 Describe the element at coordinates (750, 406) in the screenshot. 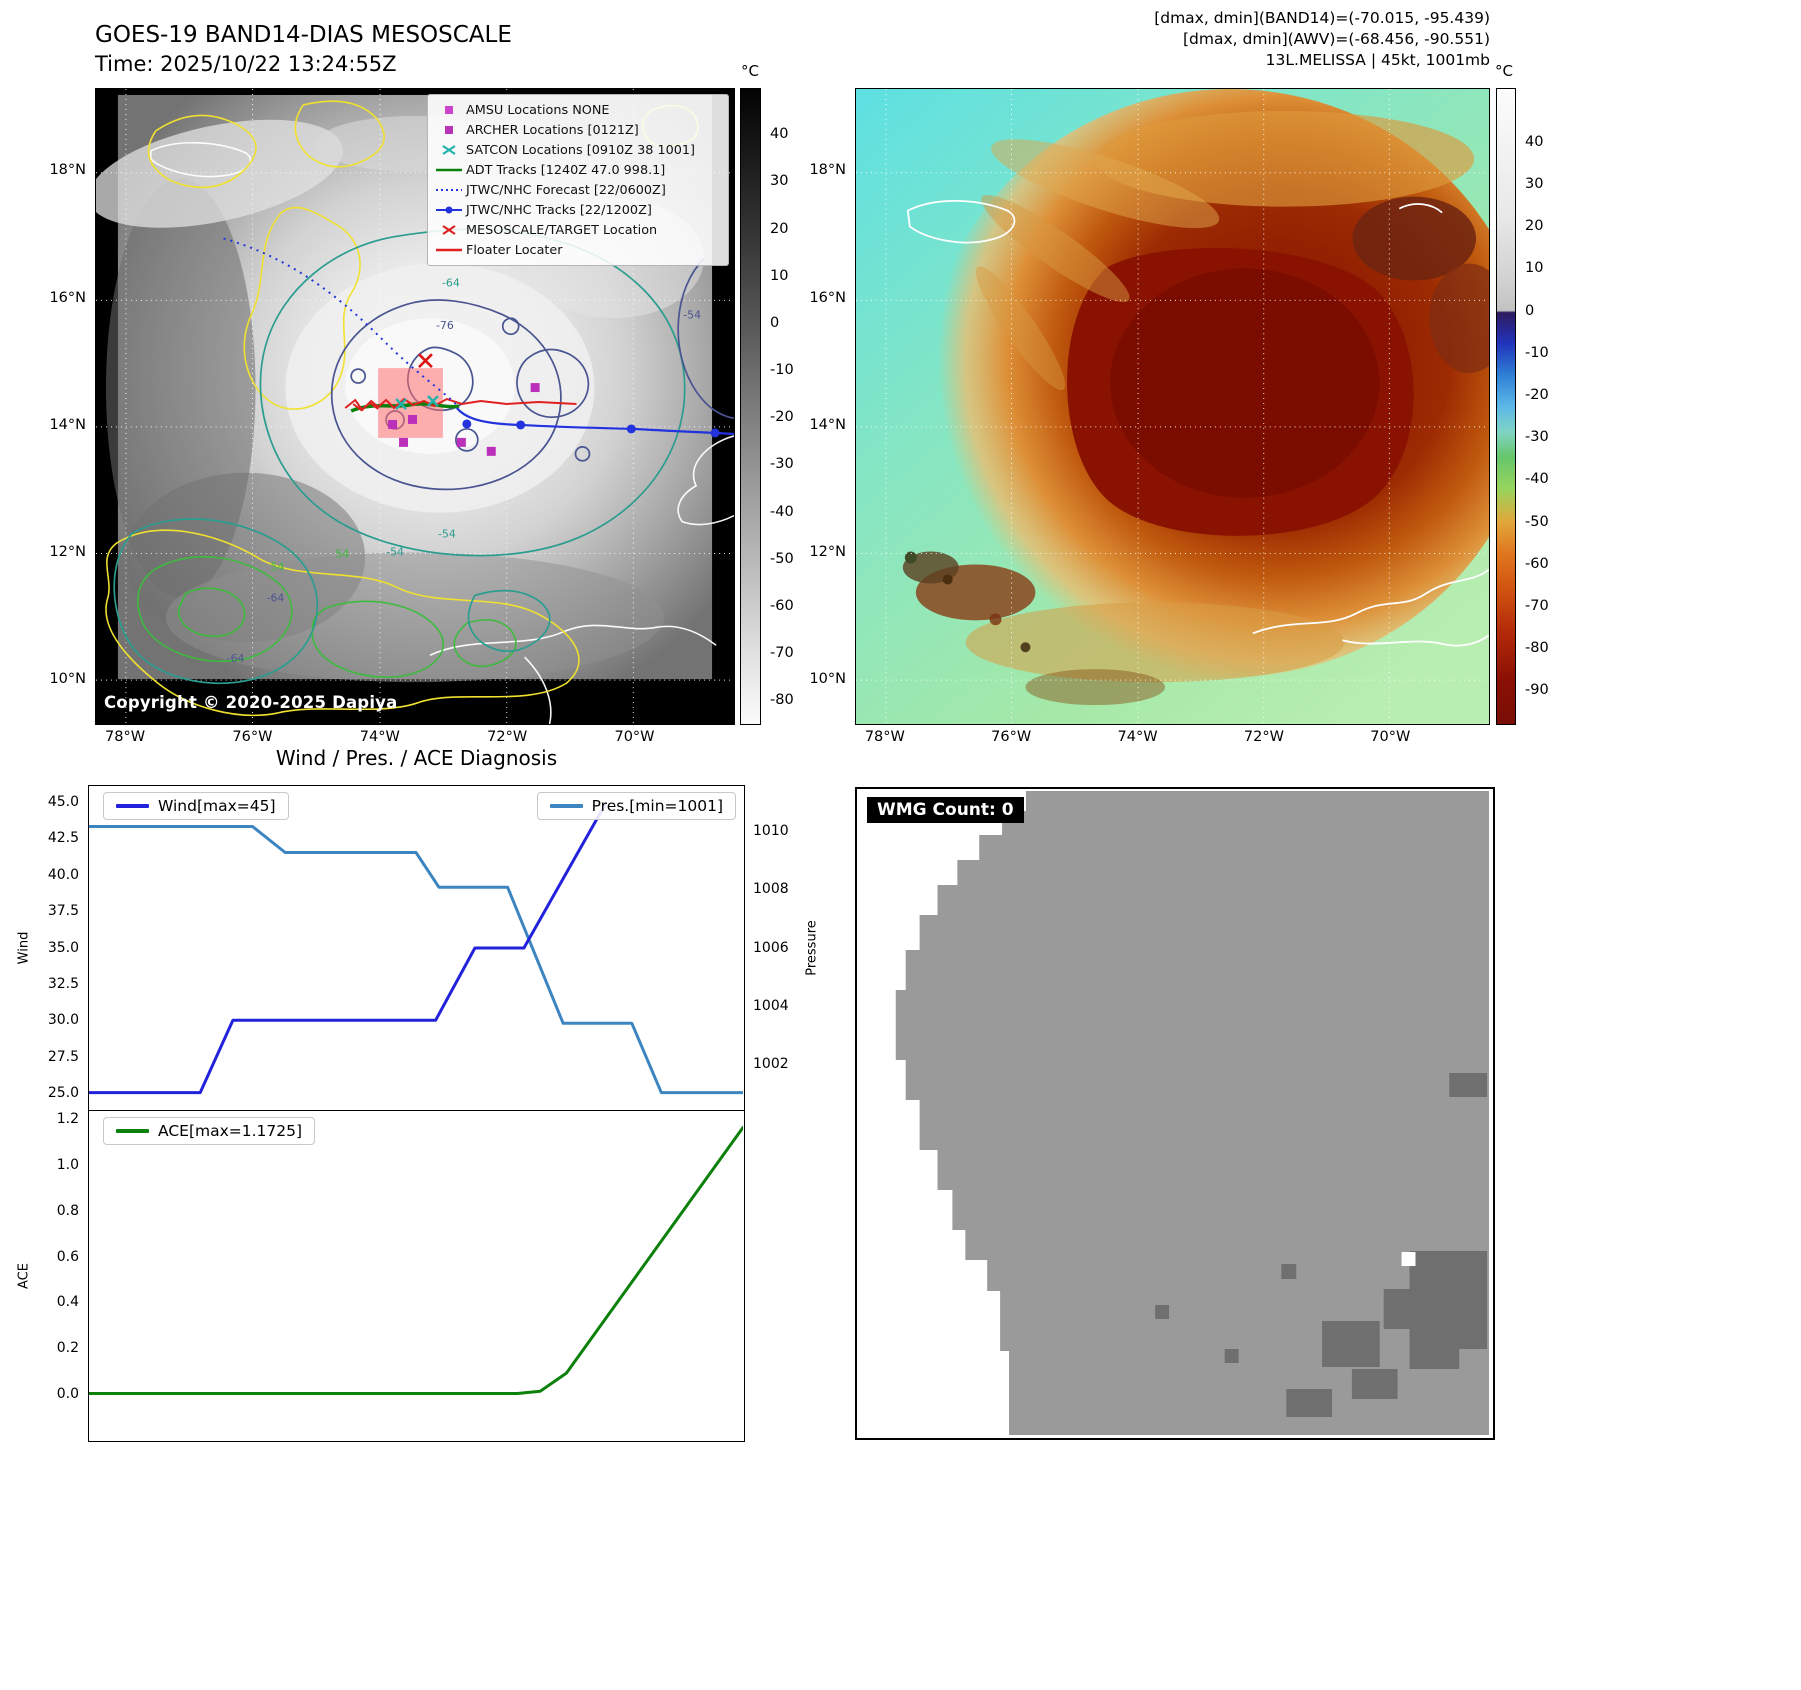

I see `band14-colorbar` at that location.